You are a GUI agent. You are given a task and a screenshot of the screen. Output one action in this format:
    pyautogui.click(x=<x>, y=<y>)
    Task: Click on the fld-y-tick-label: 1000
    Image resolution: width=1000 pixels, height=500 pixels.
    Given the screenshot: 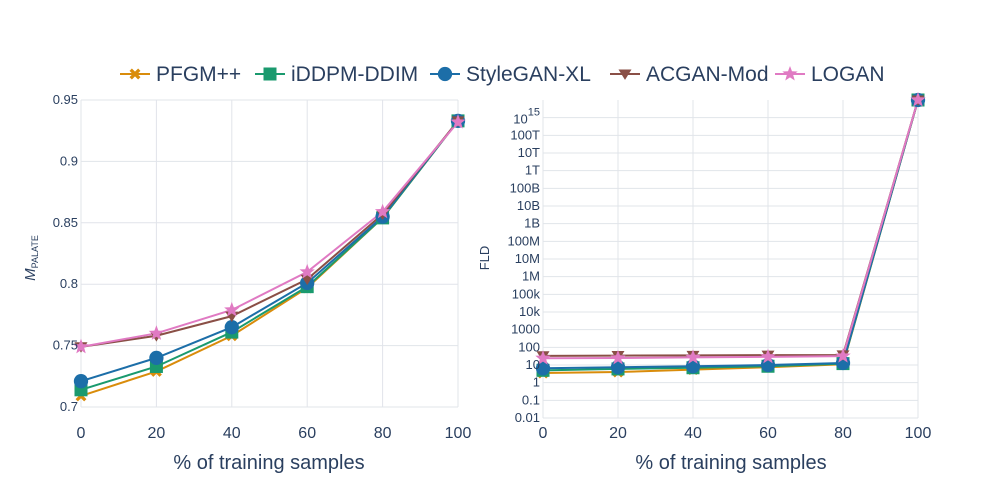 What is the action you would take?
    pyautogui.click(x=525, y=329)
    